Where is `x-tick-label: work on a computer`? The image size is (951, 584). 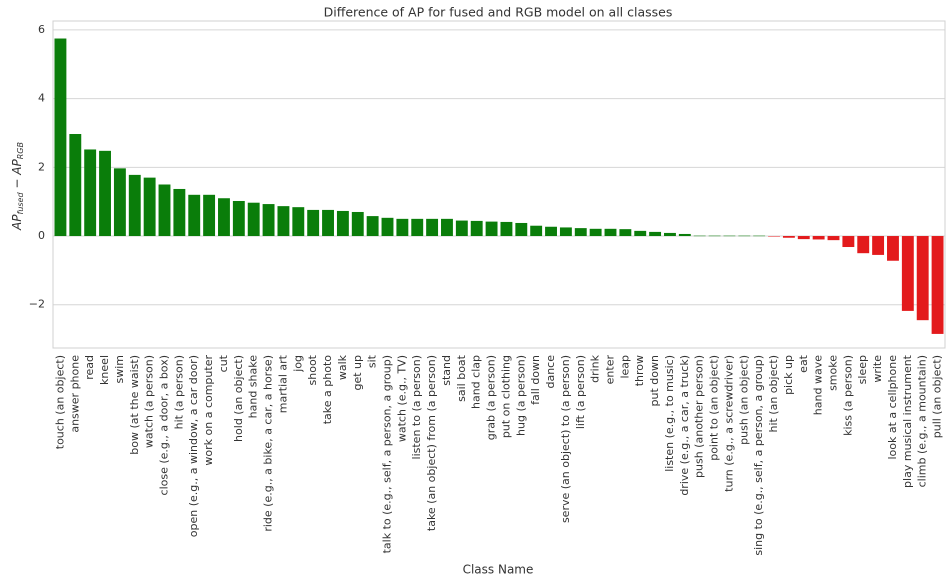
x-tick-label: work on a computer is located at coordinates (208, 410).